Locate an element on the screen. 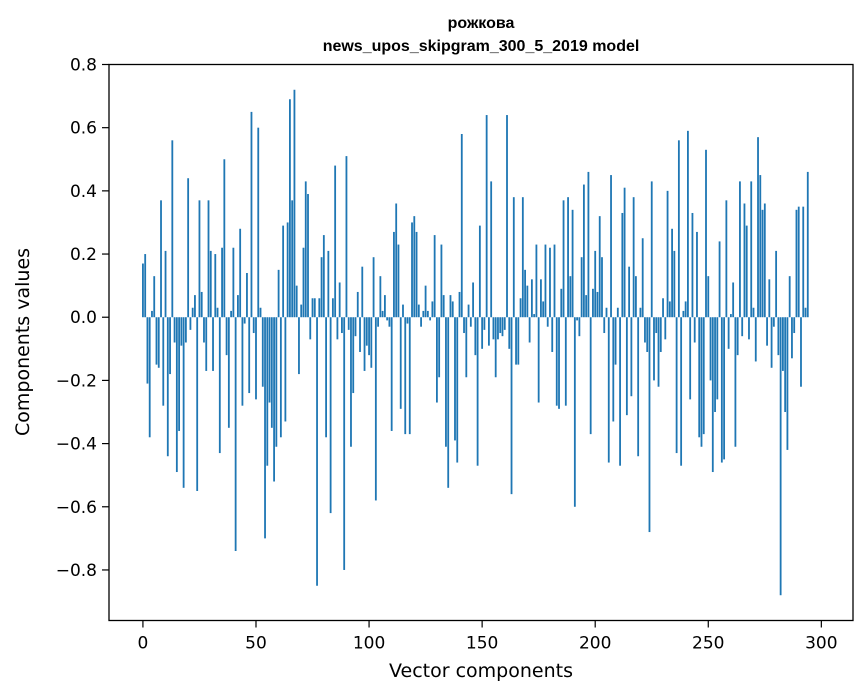 This screenshot has width=867, height=696. chart-subtitle: news_upos_skipgram_300_5_2019 model is located at coordinates (481, 46).